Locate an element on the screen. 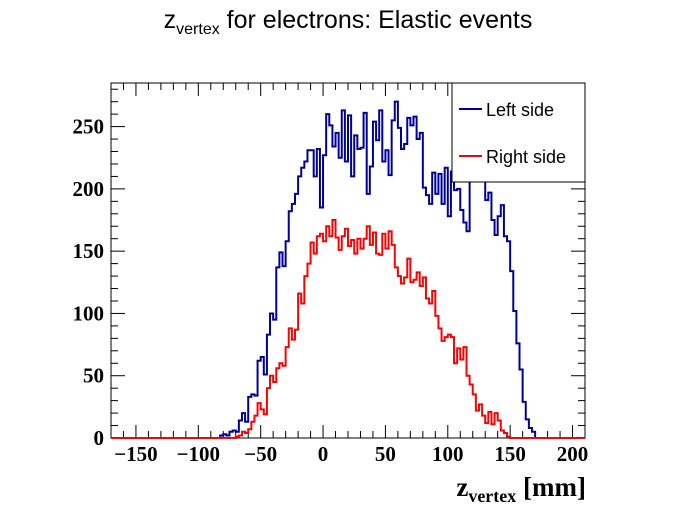  legend: Left side Right side is located at coordinates (518, 132).